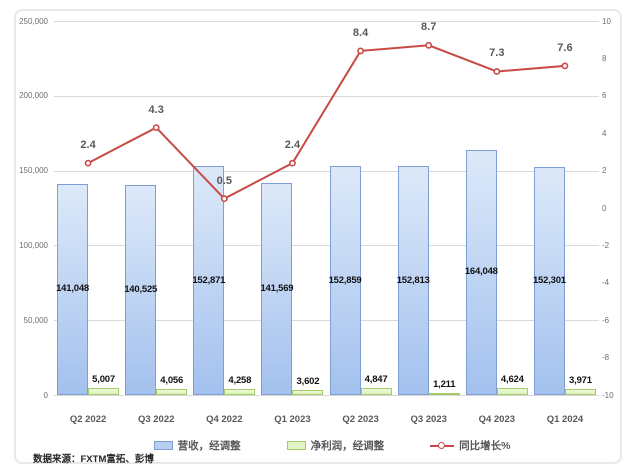 Image resolution: width=635 pixels, height=475 pixels. I want to click on right-axis-tick: 8, so click(604, 58).